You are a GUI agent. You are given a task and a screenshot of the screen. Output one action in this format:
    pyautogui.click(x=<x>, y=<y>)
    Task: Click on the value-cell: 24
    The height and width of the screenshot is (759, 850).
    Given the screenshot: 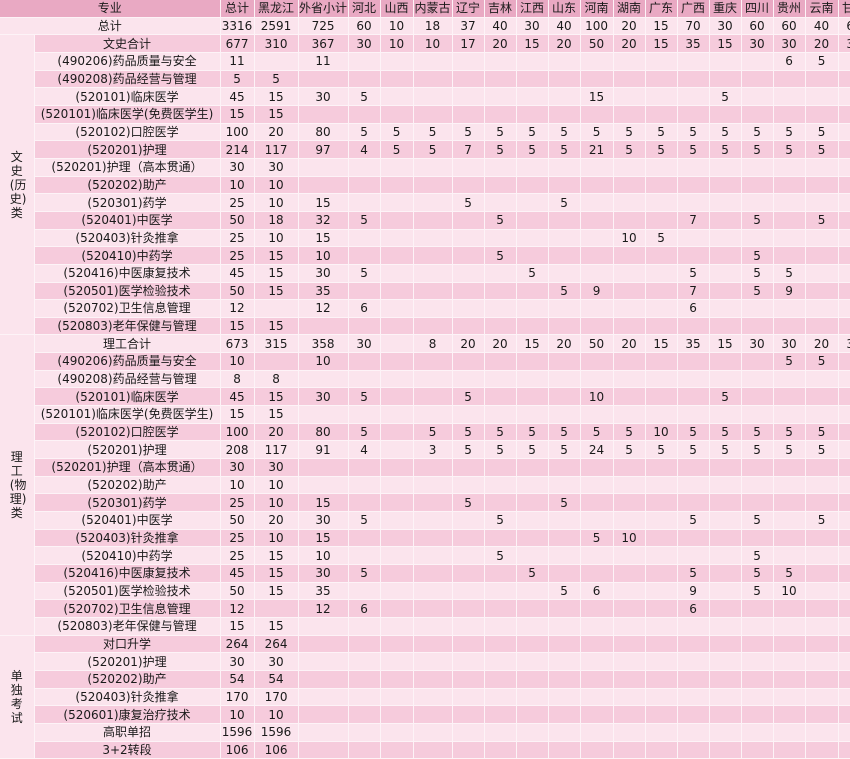 What is the action you would take?
    pyautogui.click(x=597, y=450)
    